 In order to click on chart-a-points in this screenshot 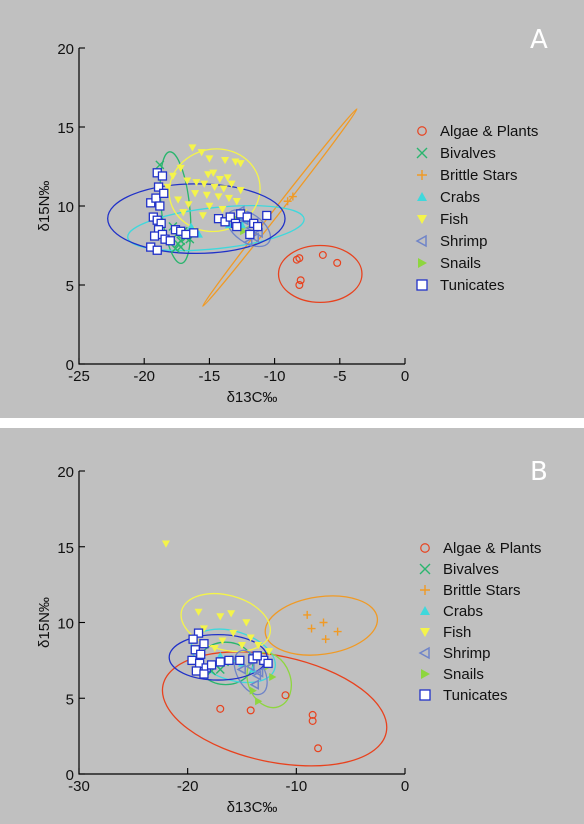, I will do `click(244, 217)`.